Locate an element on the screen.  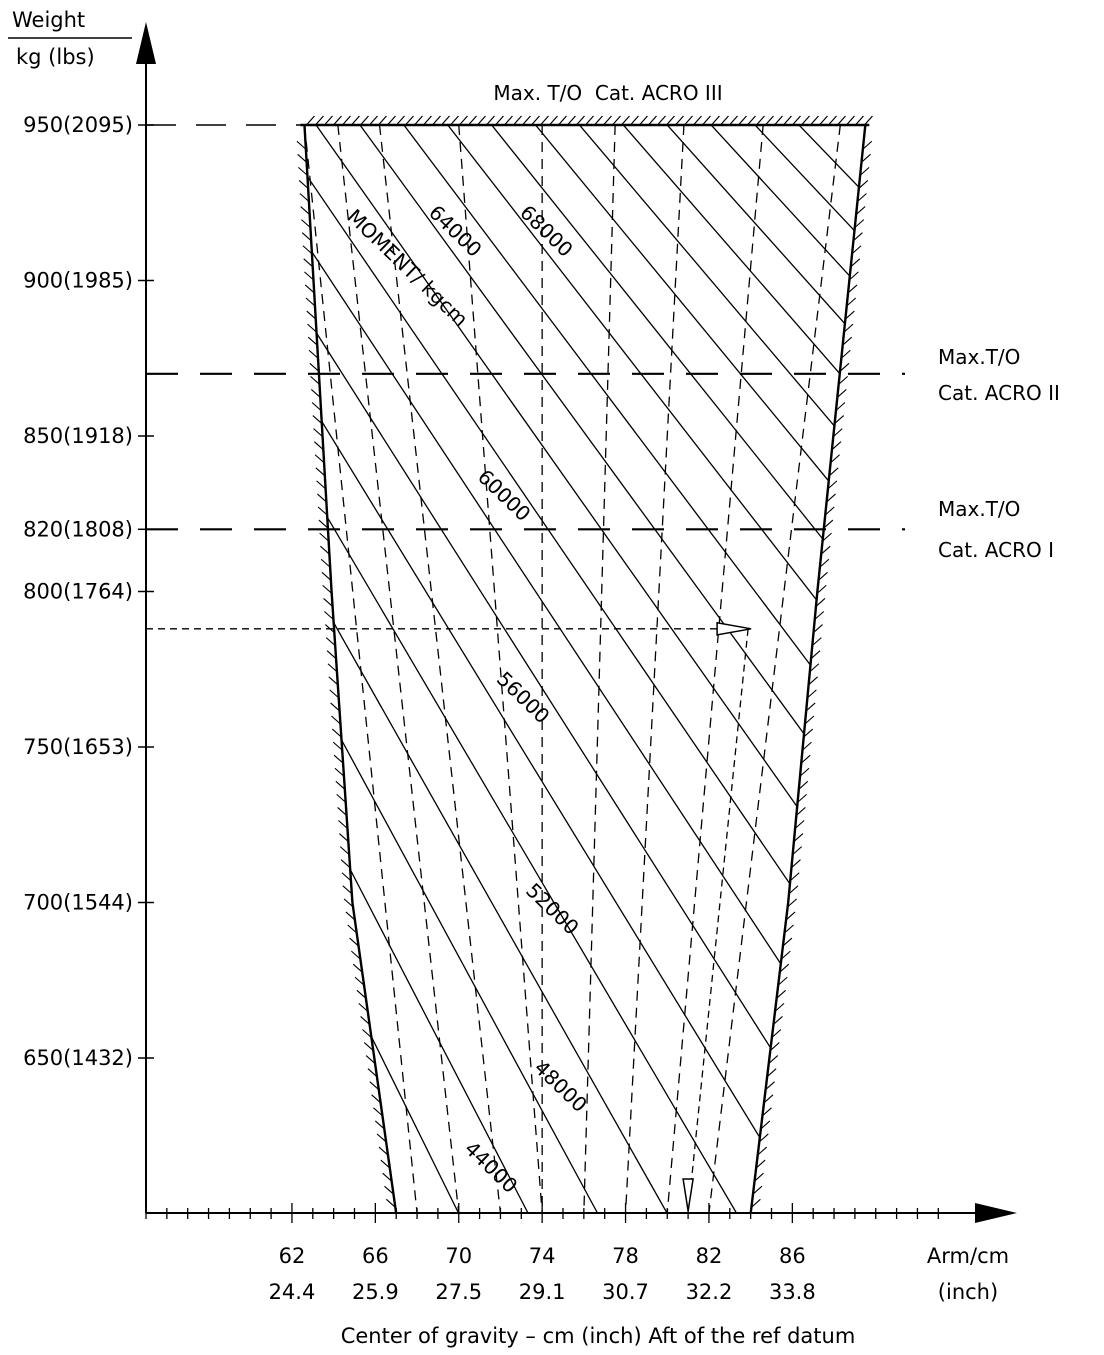
moment-label: 64000 is located at coordinates (455, 230).